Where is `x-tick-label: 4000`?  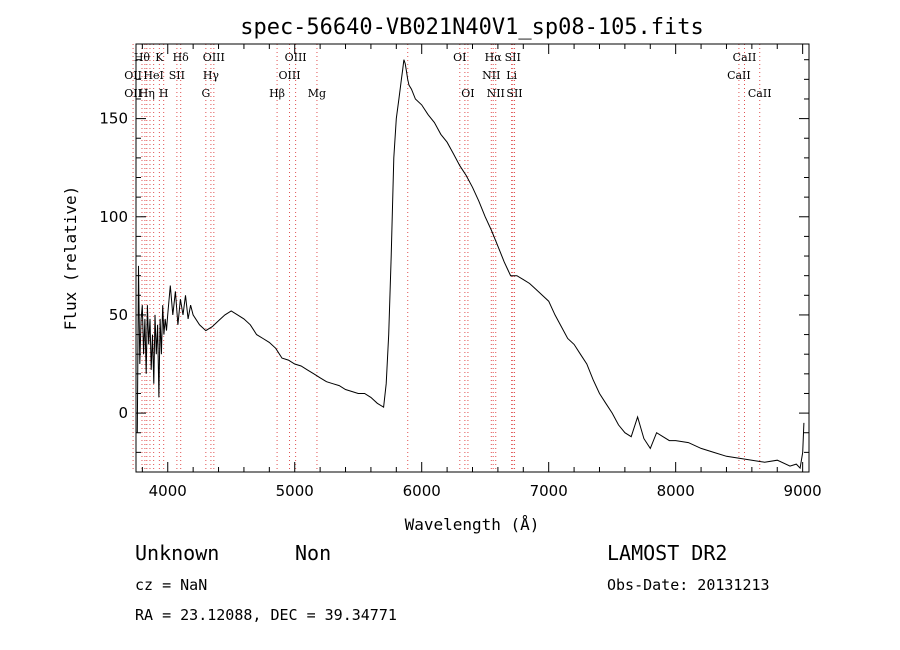
x-tick-label: 4000 is located at coordinates (168, 491).